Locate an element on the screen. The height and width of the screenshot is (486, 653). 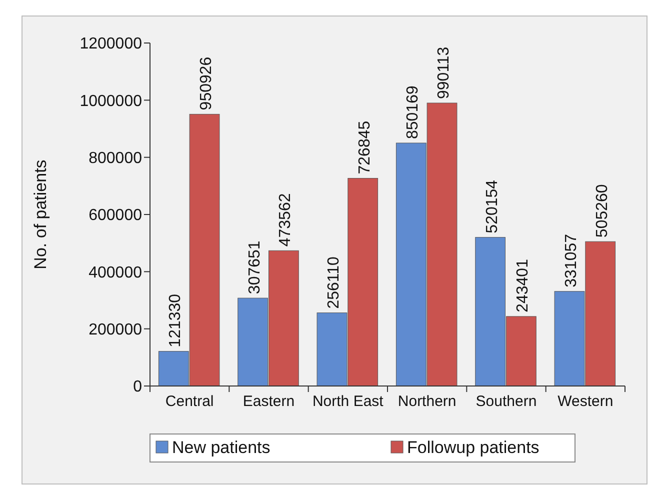
y-tick-label: 600000 is located at coordinates (115, 215).